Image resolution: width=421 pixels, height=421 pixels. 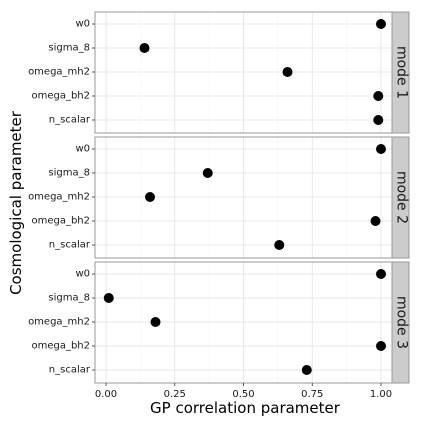 I want to click on x-axis-title: GP correlation parameter, so click(x=245, y=408).